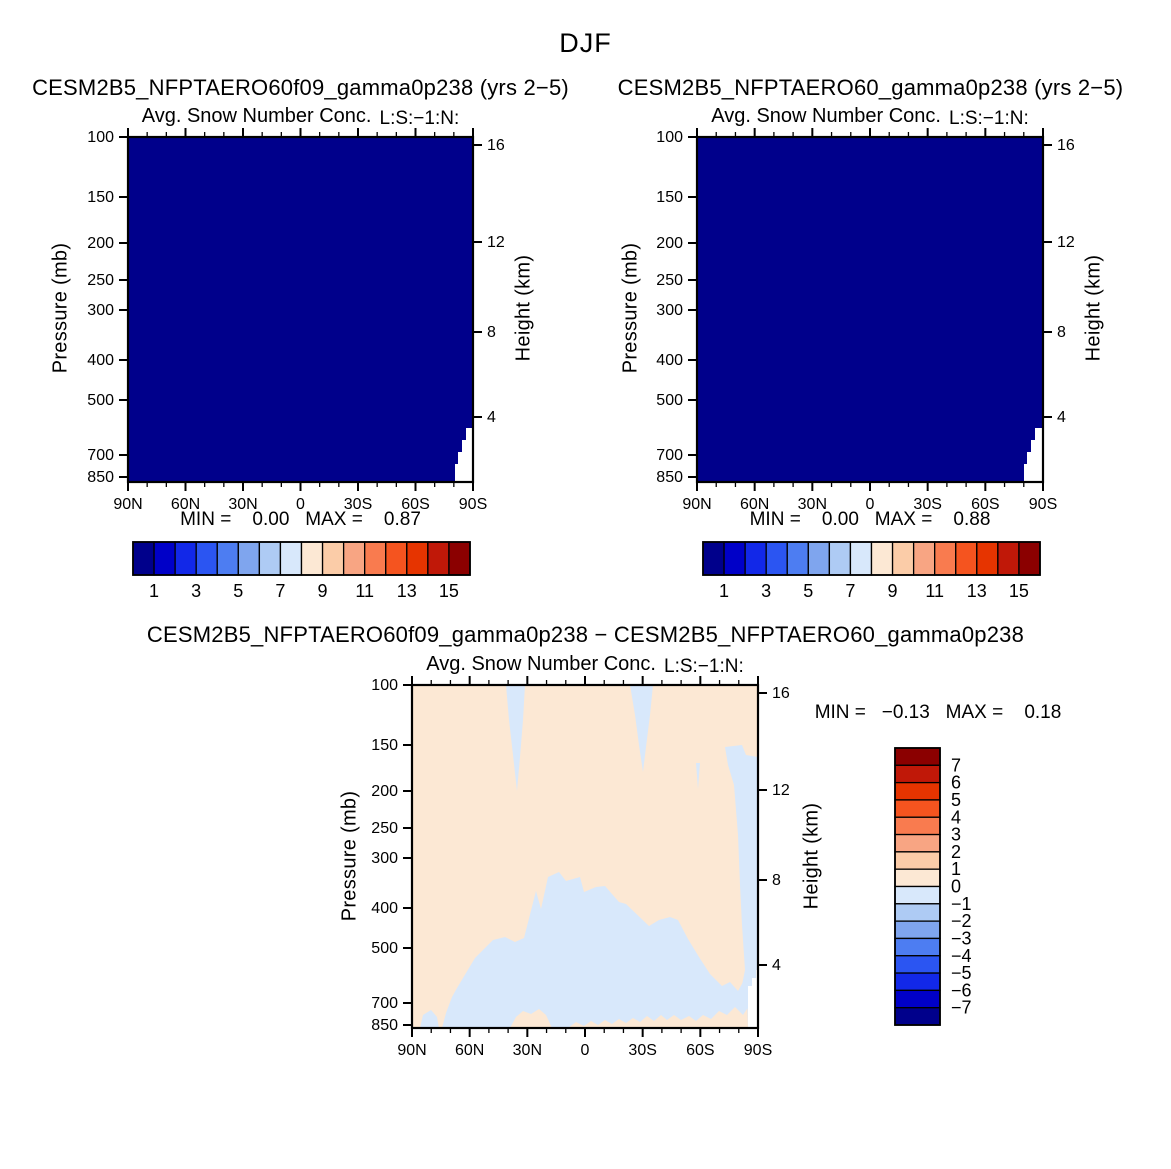 The height and width of the screenshot is (1169, 1171). I want to click on panel-2-subtitle-main: Avg. Snow Number Conc., so click(826, 116).